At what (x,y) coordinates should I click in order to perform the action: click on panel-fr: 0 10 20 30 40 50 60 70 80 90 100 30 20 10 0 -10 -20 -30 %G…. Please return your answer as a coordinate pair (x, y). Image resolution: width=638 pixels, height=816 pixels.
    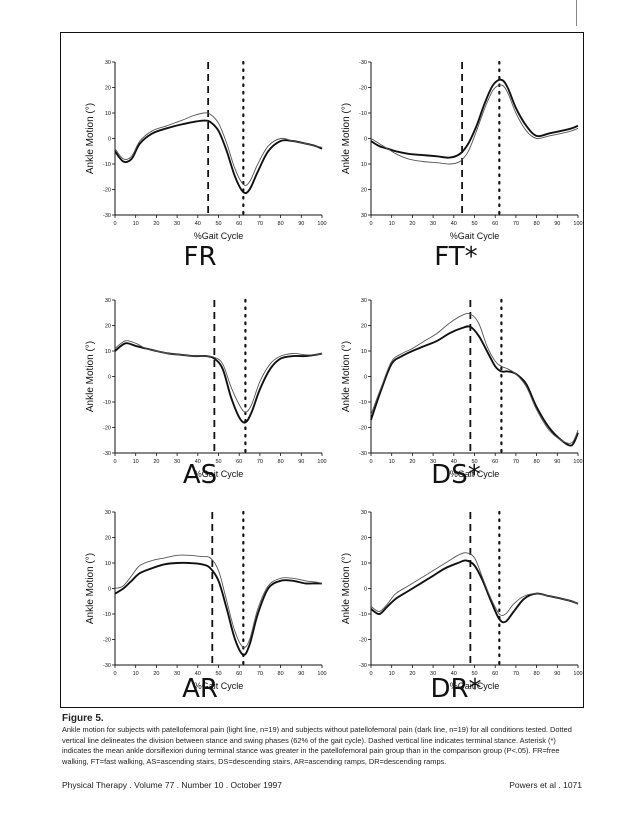
    Looking at the image, I should click on (200, 162).